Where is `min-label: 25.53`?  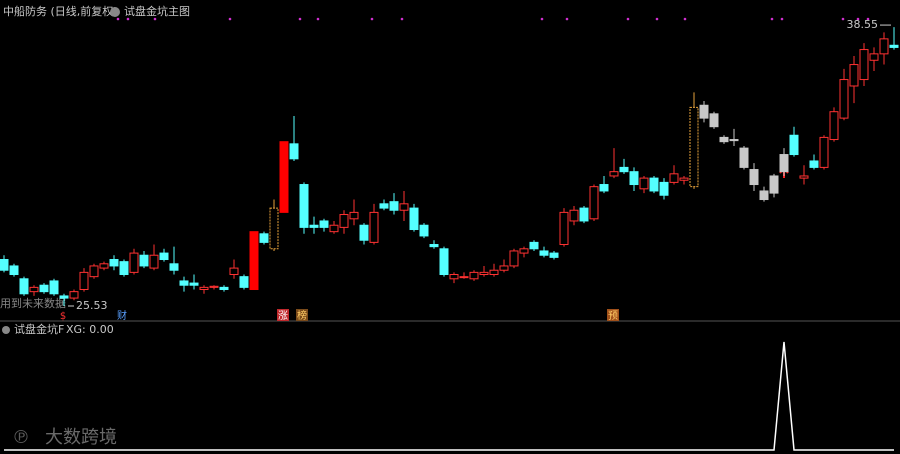 min-label: 25.53 is located at coordinates (92, 305).